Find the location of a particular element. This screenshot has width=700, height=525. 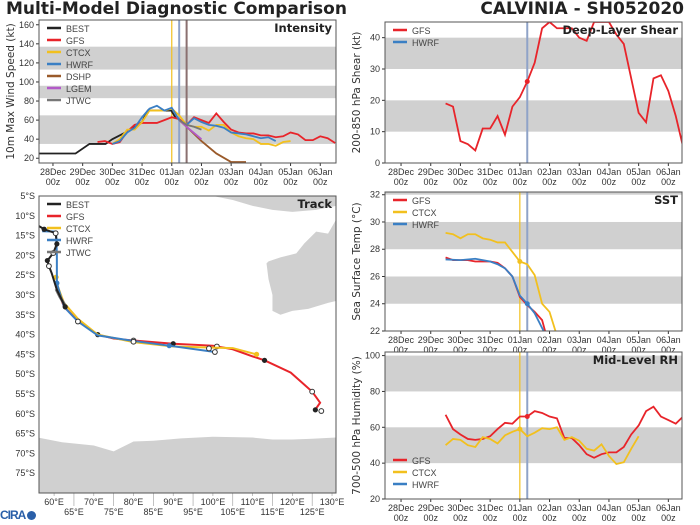

globe-icon is located at coordinates (32, 515).